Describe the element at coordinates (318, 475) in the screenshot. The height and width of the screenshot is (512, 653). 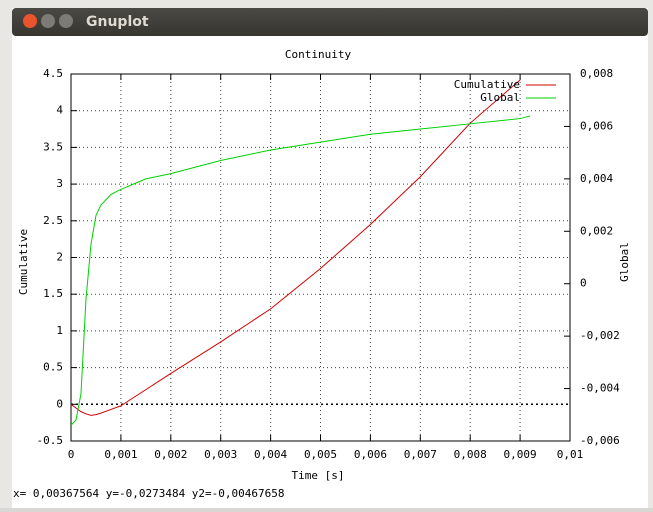
I see `x-axis-label: Time [s]` at that location.